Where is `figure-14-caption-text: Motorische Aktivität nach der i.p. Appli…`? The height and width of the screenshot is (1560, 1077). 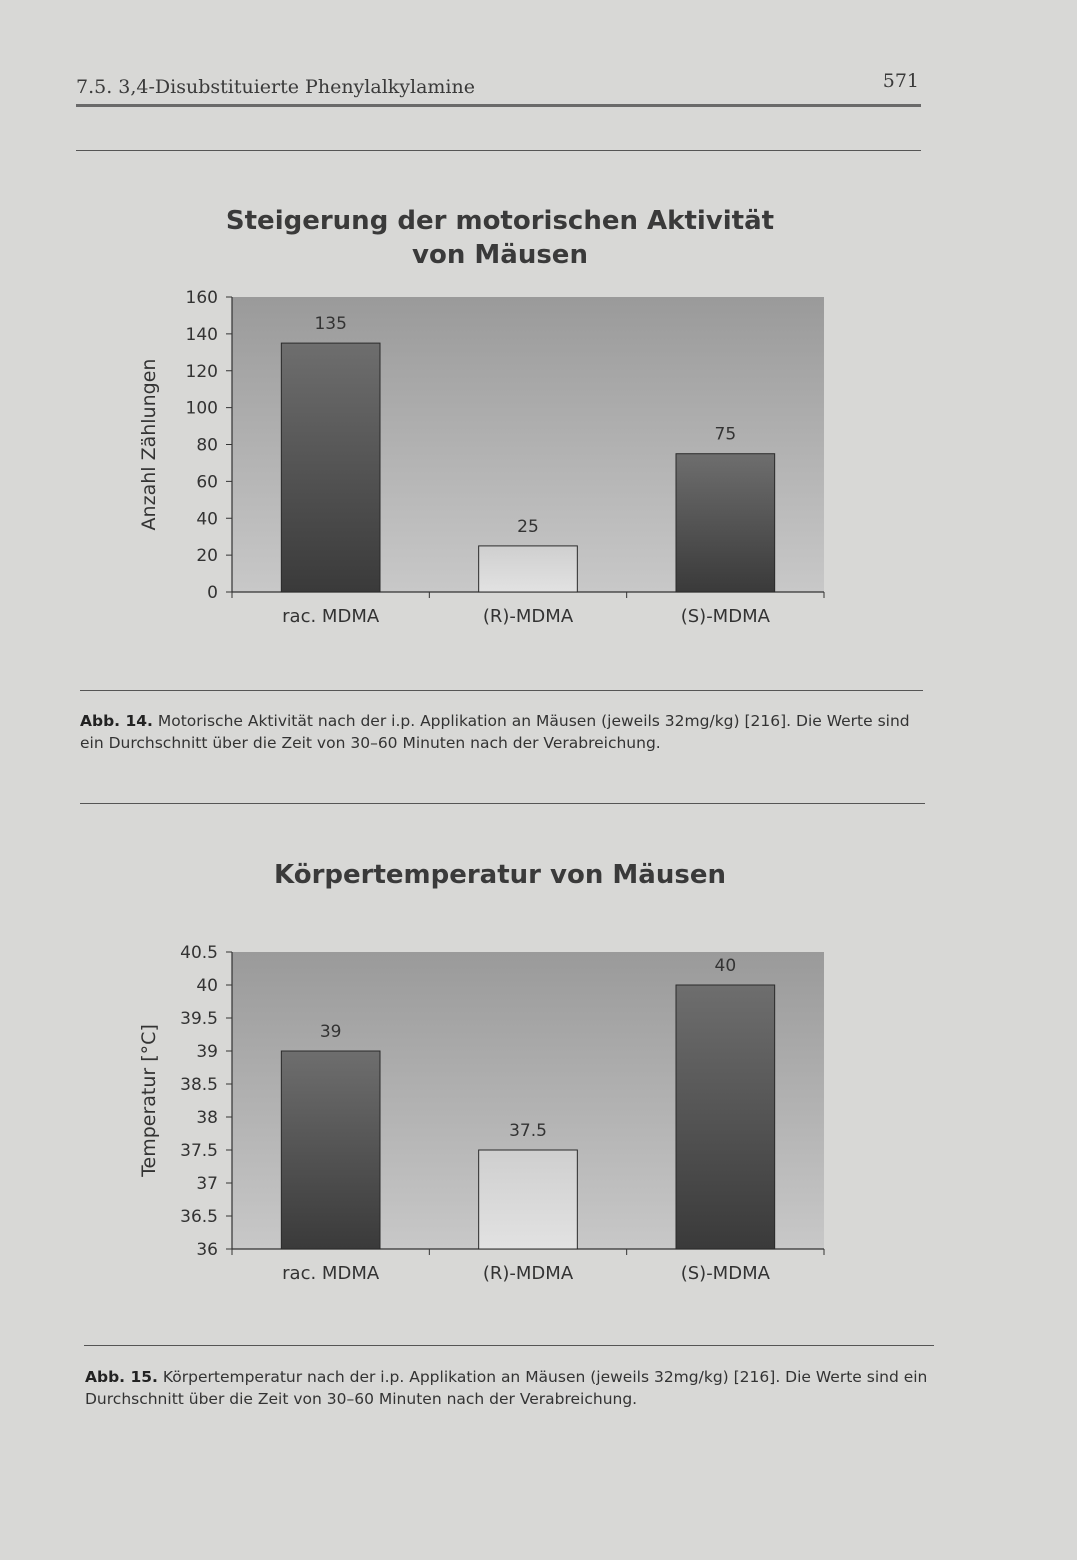
figure-14-caption-text: Motorische Aktivität nach der i.p. Appli… is located at coordinates (495, 732).